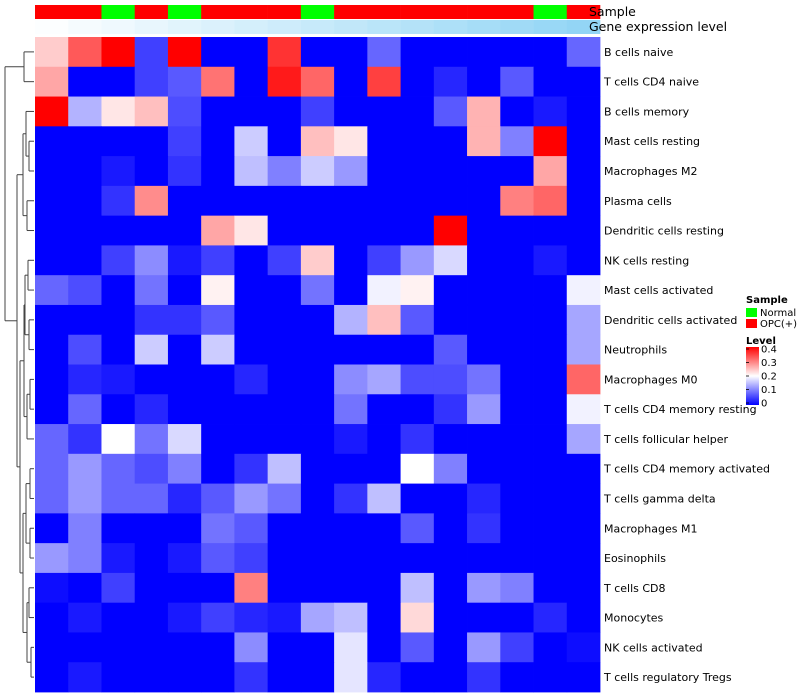 Image resolution: width=800 pixels, height=700 pixels. What do you see at coordinates (417, 12) in the screenshot?
I see `sample-cell` at bounding box center [417, 12].